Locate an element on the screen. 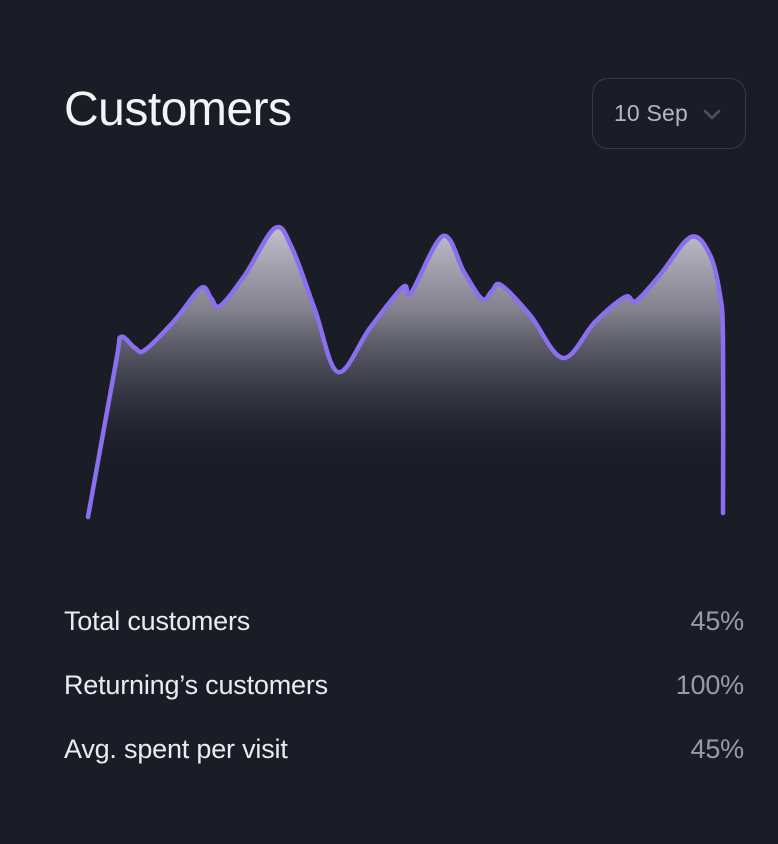  stat-label: Avg. spent per visit is located at coordinates (176, 748).